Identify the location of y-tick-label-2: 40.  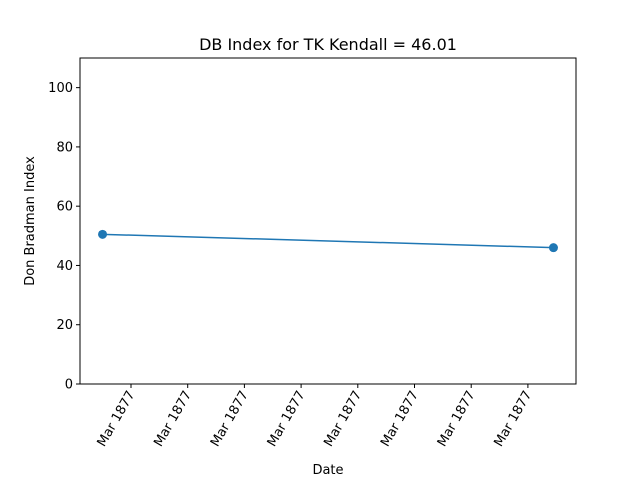
(64, 266).